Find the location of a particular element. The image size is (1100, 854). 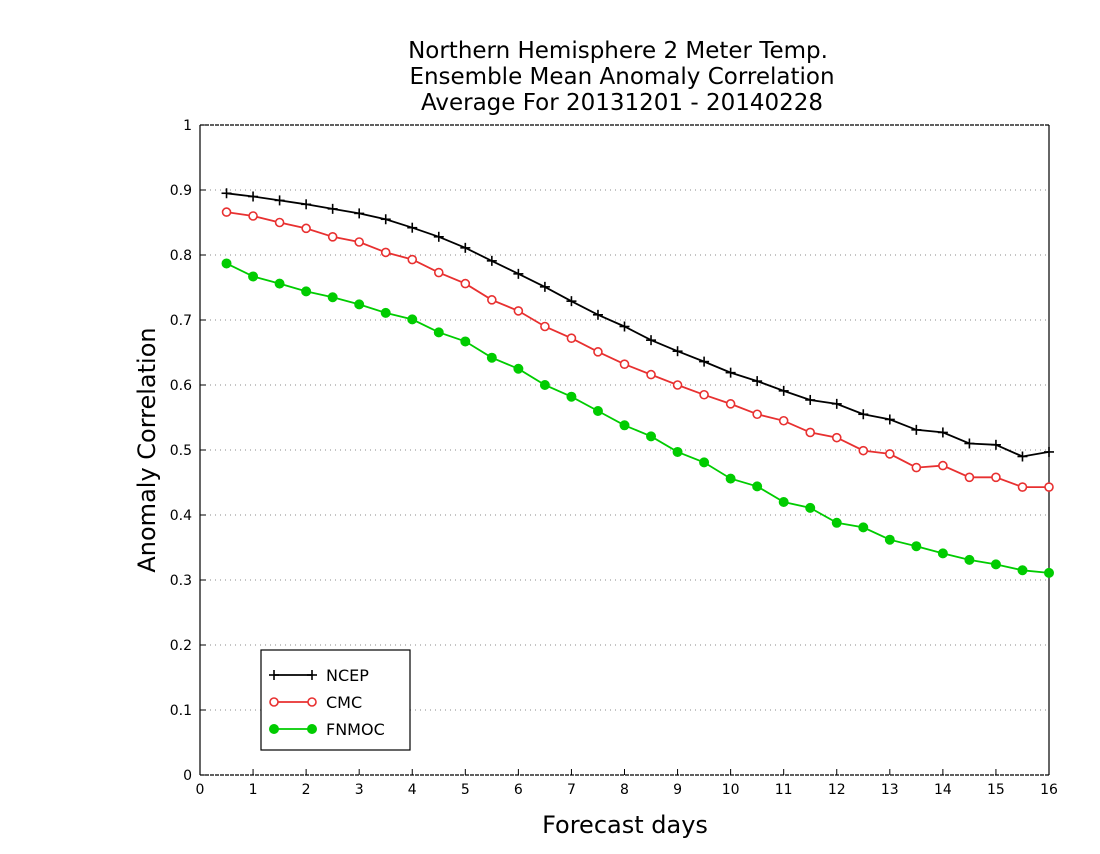

x-axis-label: Forecast days is located at coordinates (625, 825).